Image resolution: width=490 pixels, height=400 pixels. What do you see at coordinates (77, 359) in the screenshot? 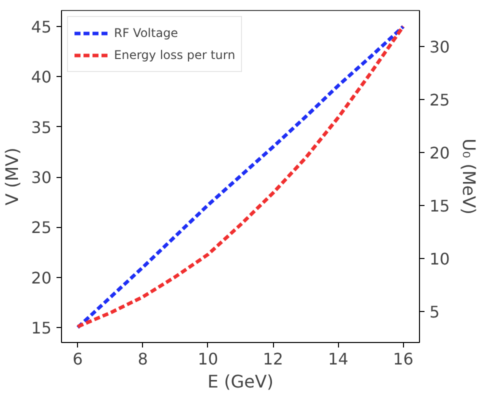
I see `x-tick-label: 6` at bounding box center [77, 359].